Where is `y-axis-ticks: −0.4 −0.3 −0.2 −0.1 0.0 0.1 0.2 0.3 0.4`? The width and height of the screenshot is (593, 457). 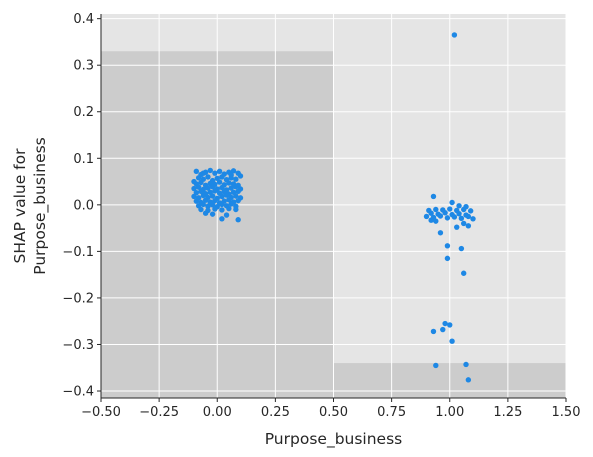
y-axis-ticks: −0.4 −0.3 −0.2 −0.1 0.0 0.1 0.2 0.3 0.4 is located at coordinates (81, 206).